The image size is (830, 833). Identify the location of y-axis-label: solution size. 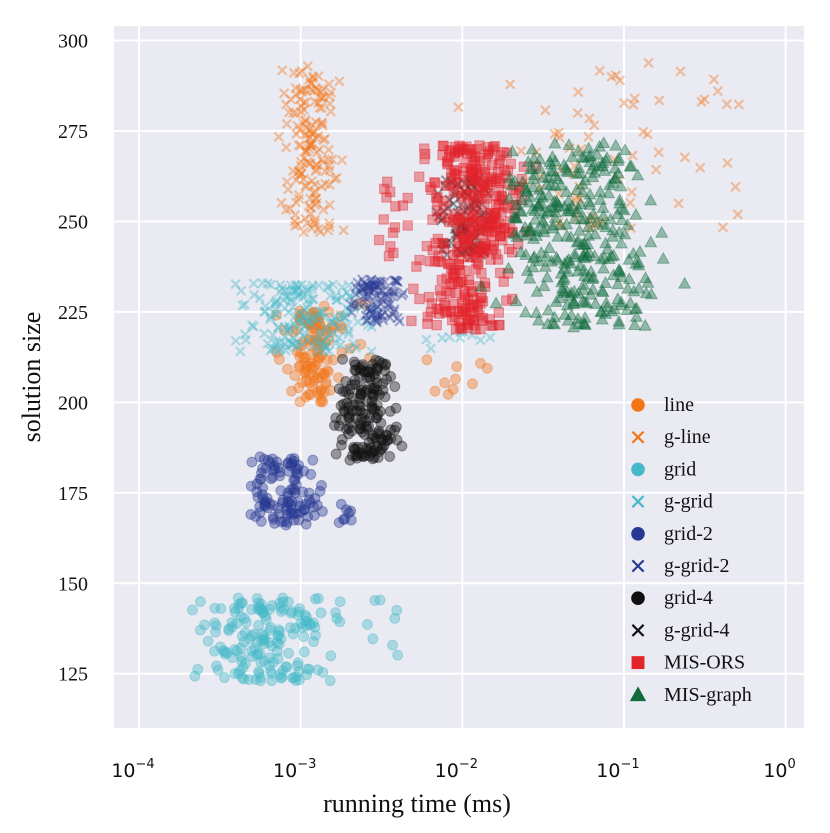
(31, 377).